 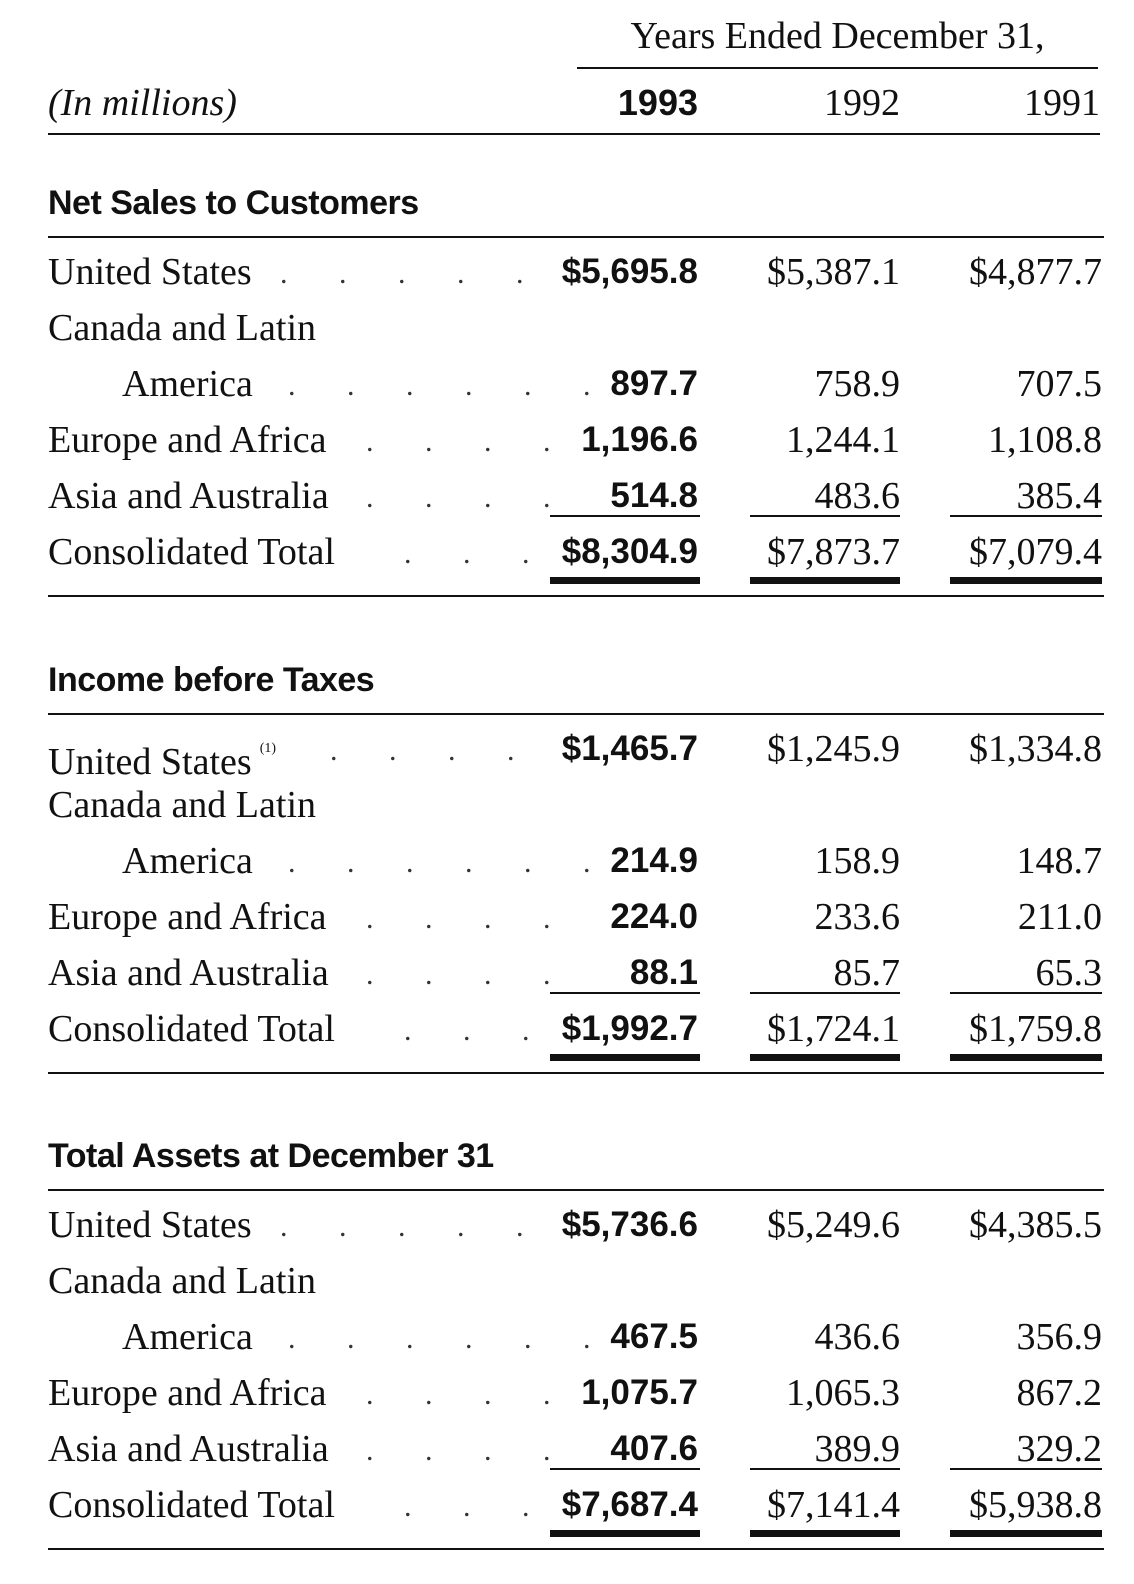 I want to click on value-1992: 85.7, so click(x=867, y=973).